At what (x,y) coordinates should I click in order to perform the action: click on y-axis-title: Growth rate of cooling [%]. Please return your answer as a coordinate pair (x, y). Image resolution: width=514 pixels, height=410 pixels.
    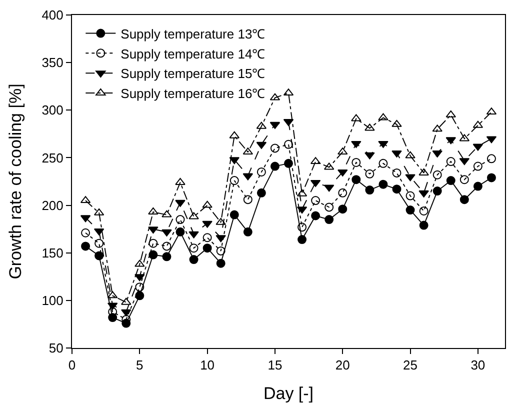
    Looking at the image, I should click on (16, 182).